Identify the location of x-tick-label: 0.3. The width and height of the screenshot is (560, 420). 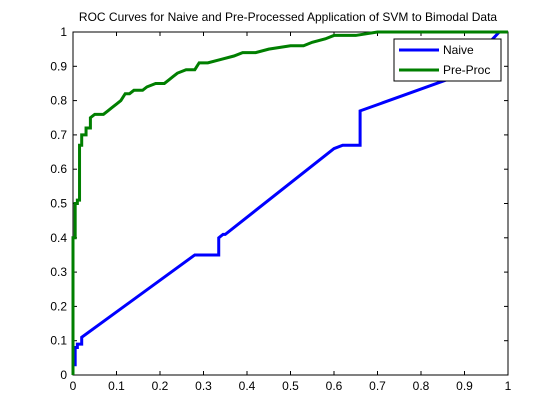
(203, 386).